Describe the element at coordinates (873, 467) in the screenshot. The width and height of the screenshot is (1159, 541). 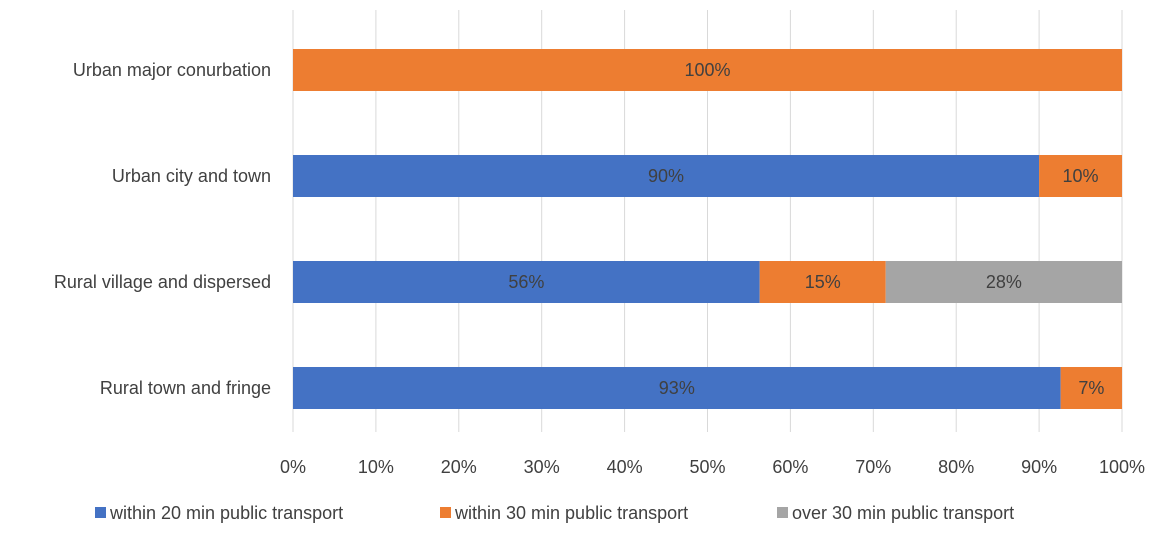
I see `x-tick-label: 70%` at that location.